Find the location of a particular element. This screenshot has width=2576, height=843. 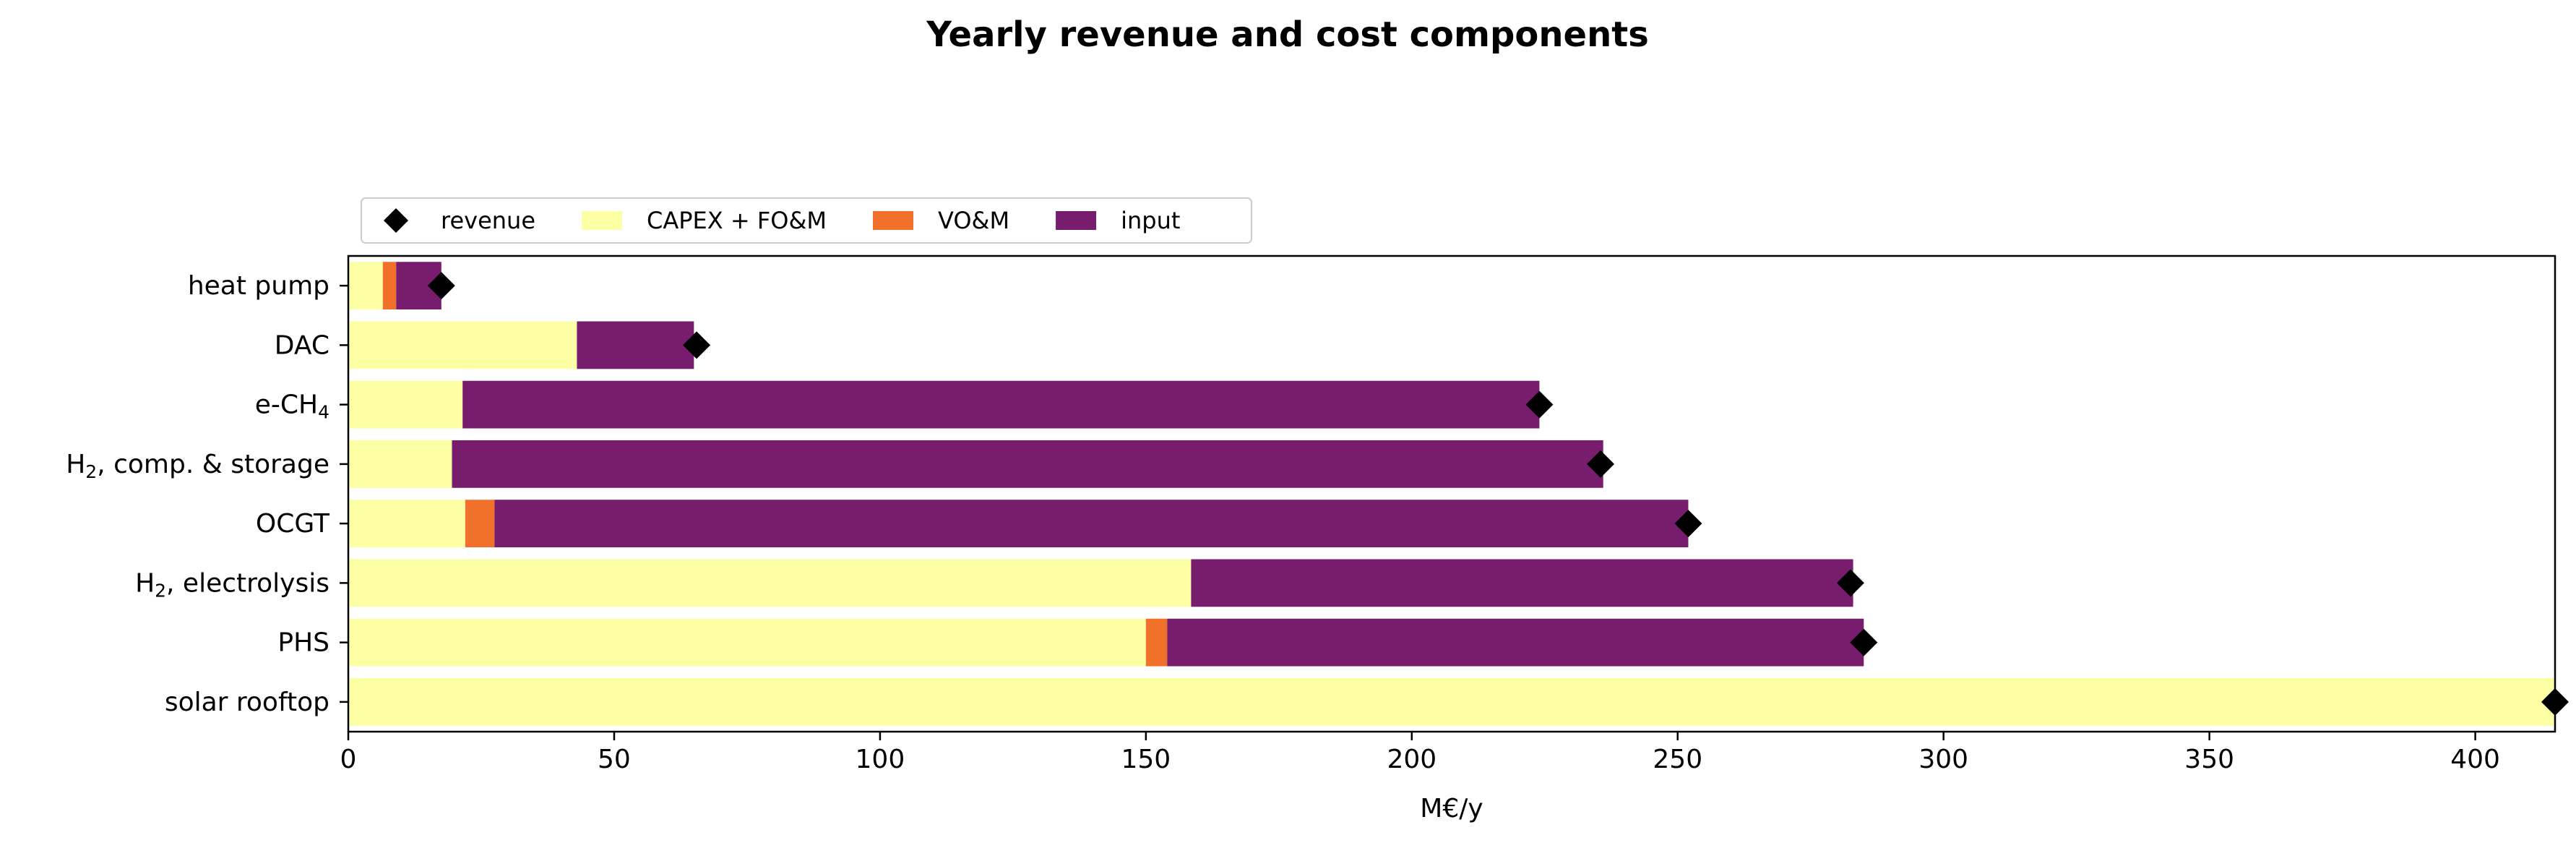

chart-title: Yearly revenue and cost components is located at coordinates (1287, 34).